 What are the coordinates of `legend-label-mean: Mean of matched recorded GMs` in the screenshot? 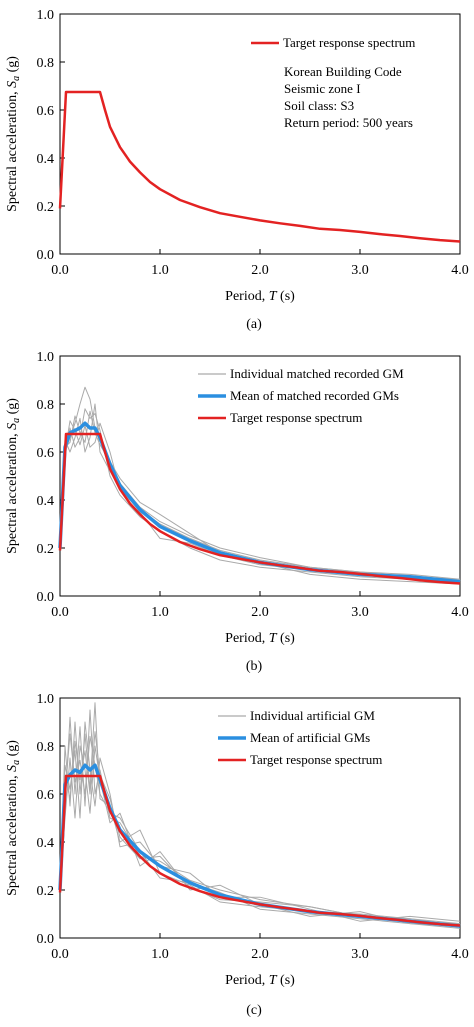 It's located at (314, 395).